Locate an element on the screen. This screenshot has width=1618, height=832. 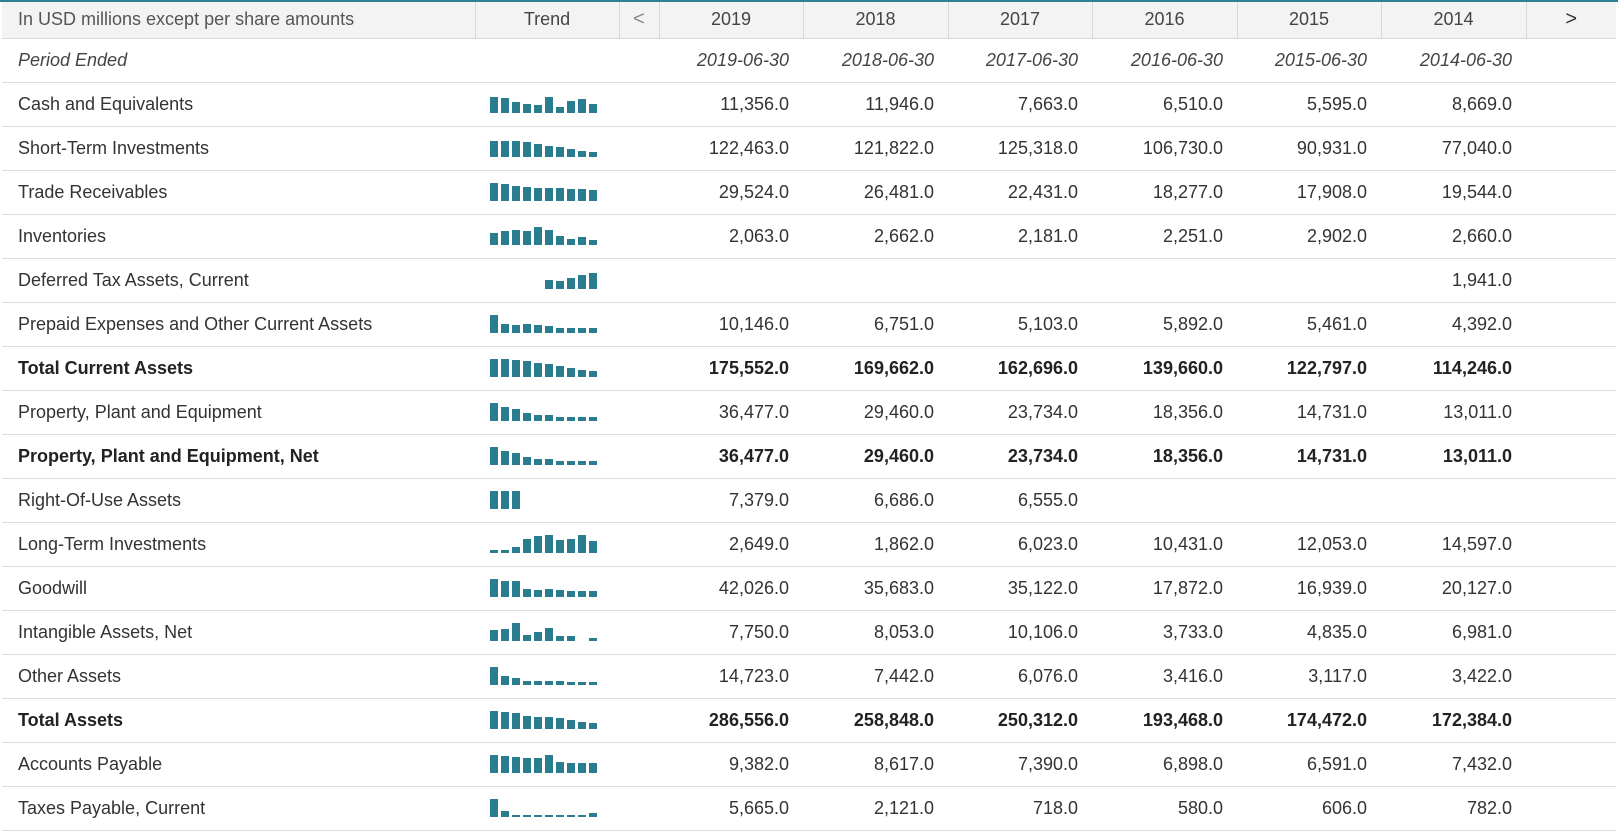
value-cell: 3,422.0 is located at coordinates (1453, 676).